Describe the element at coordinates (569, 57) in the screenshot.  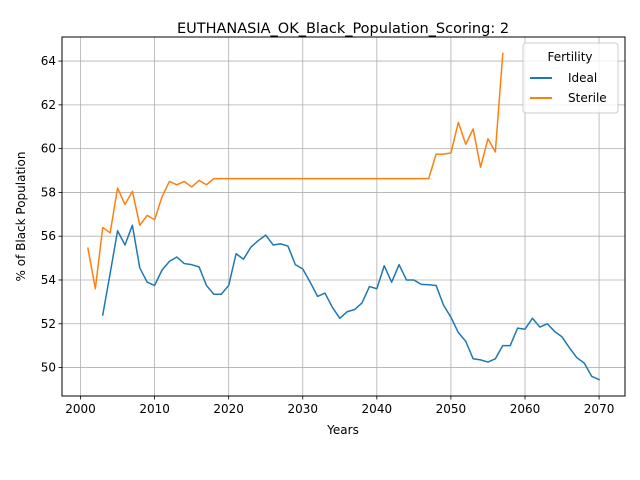
I see `legend-title: Fertility` at that location.